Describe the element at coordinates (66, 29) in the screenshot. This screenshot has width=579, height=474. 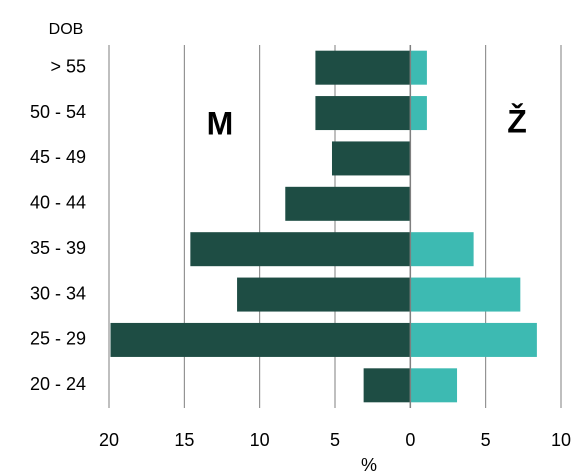
I see `y-axis-label: DOB` at that location.